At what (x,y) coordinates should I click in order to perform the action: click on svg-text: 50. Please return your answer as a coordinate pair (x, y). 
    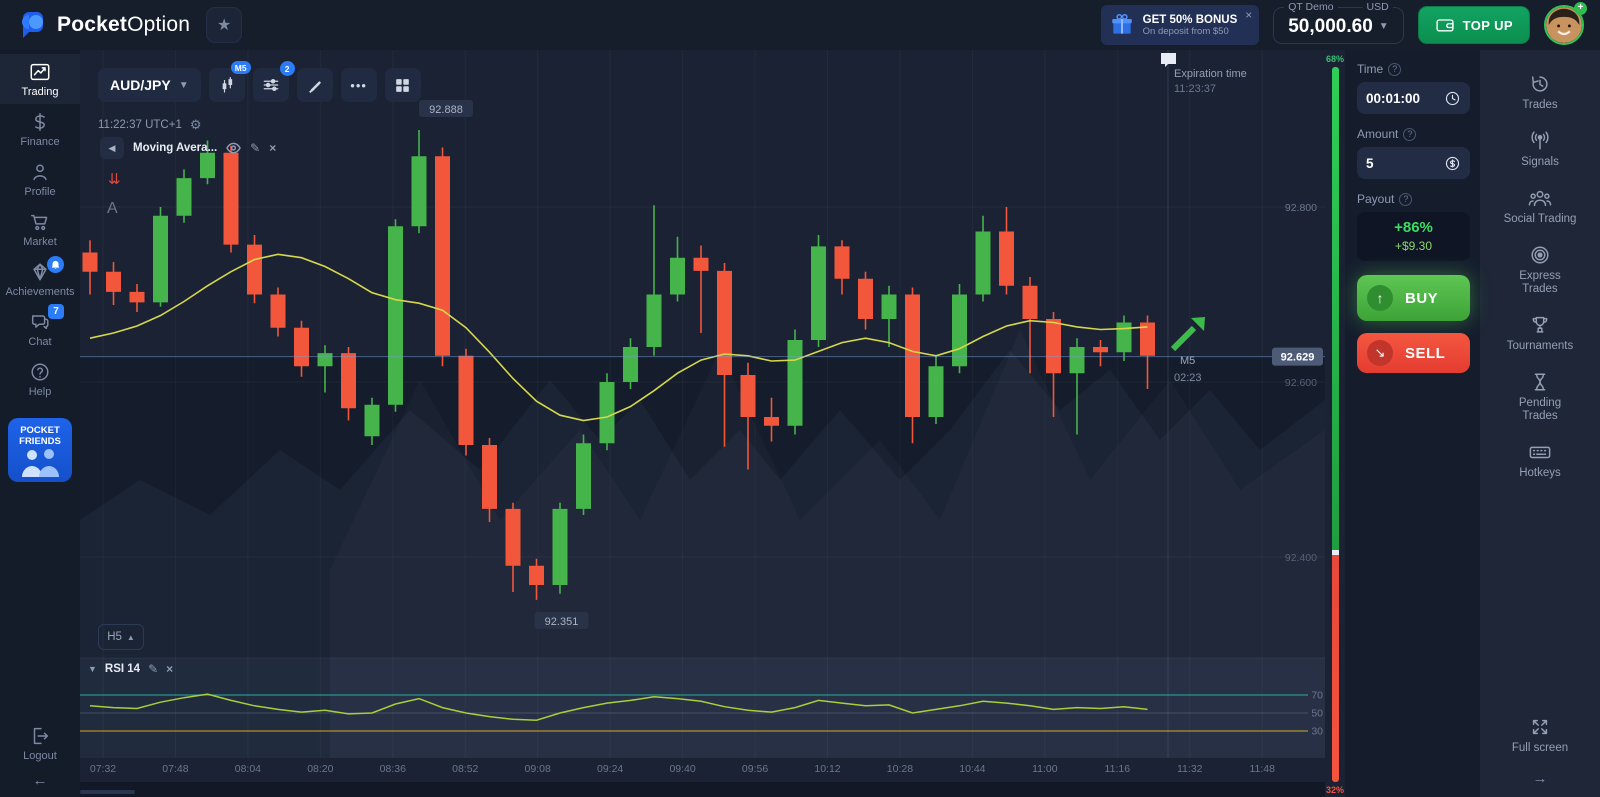
    Looking at the image, I should click on (1317, 714).